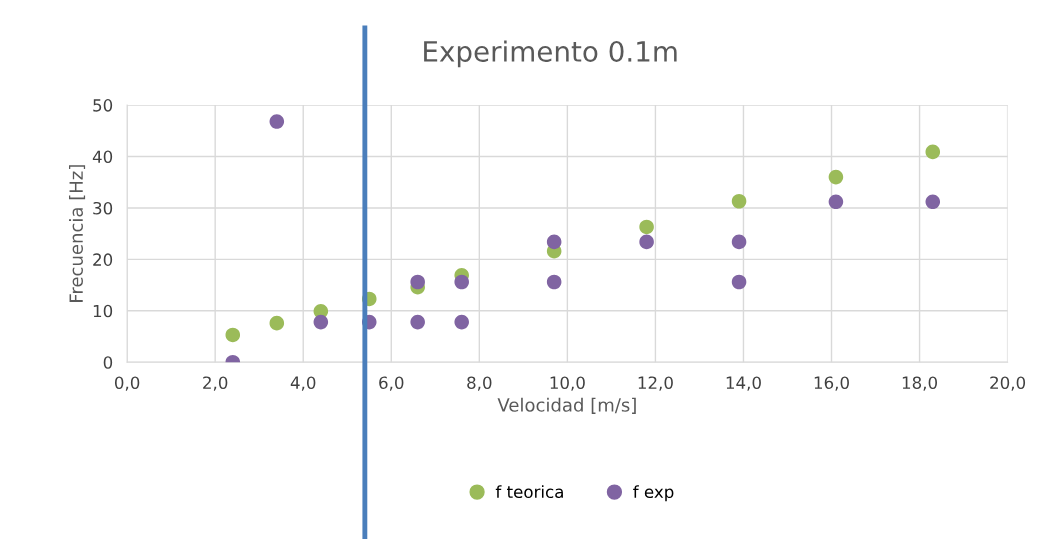 The image size is (1042, 539). Describe the element at coordinates (127, 383) in the screenshot. I see `x-tick-label: 0,0` at that location.